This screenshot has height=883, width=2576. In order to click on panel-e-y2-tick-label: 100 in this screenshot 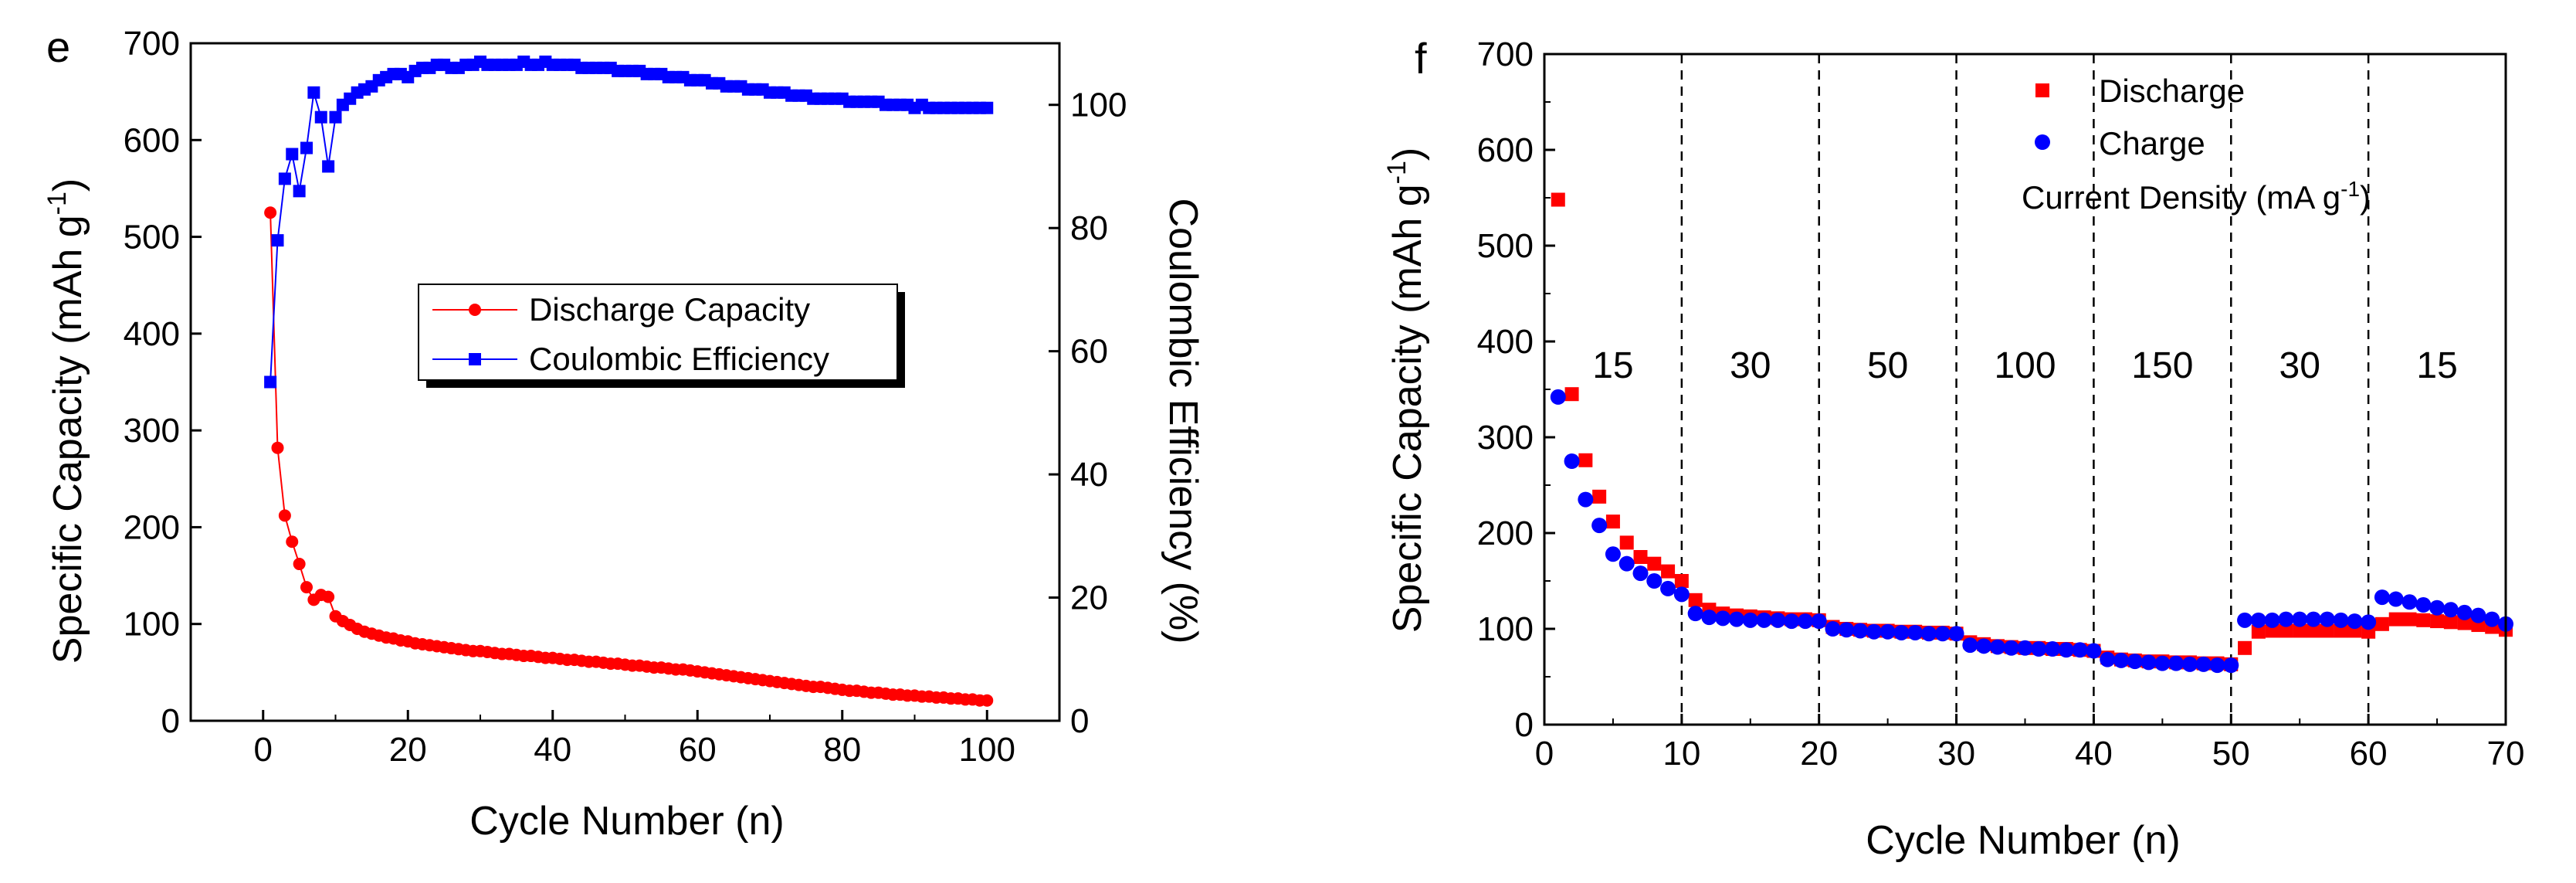, I will do `click(1098, 105)`.